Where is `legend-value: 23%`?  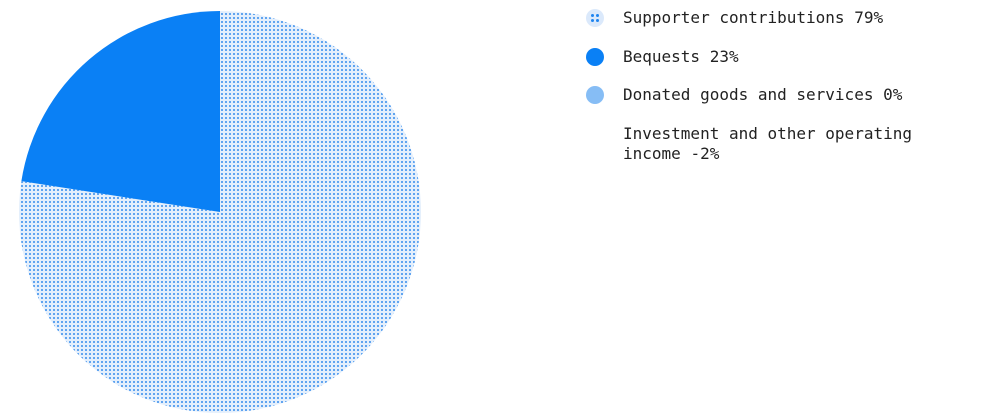 legend-value: 23% is located at coordinates (724, 56).